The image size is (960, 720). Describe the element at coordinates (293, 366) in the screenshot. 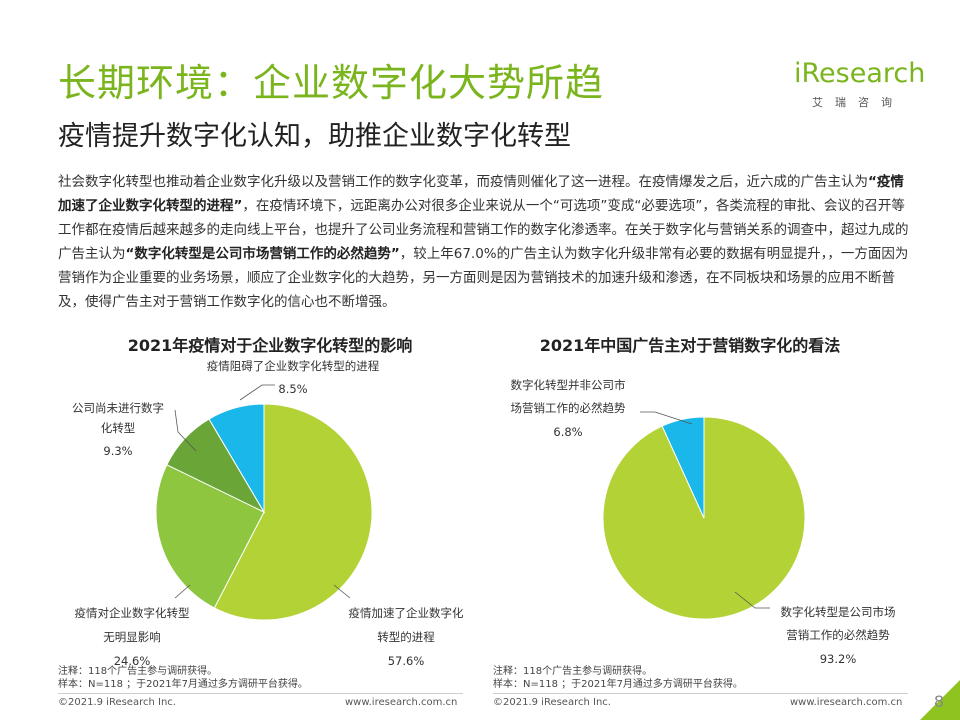

I see `slice-label-hindered: 疫情阻碍了企业数字化转型的进程` at that location.